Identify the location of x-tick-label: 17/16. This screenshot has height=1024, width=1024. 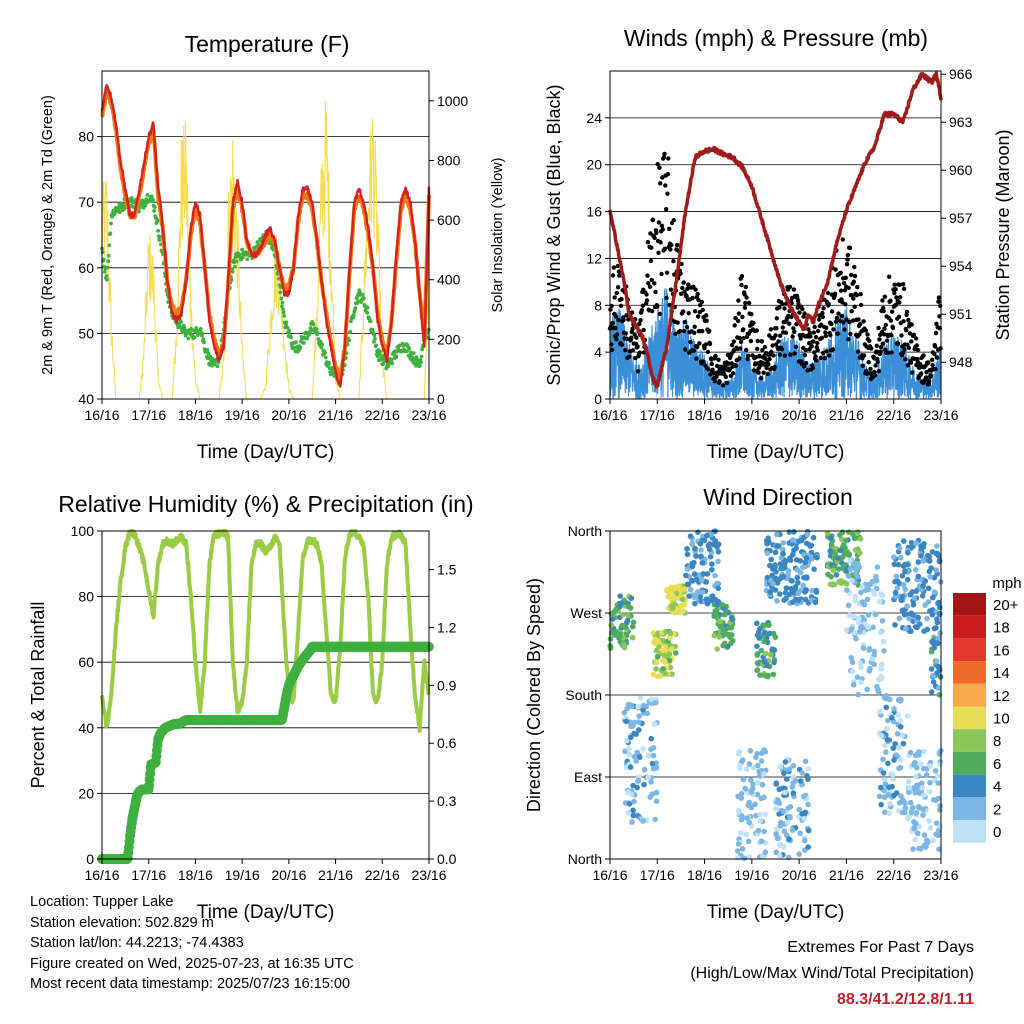
(148, 875).